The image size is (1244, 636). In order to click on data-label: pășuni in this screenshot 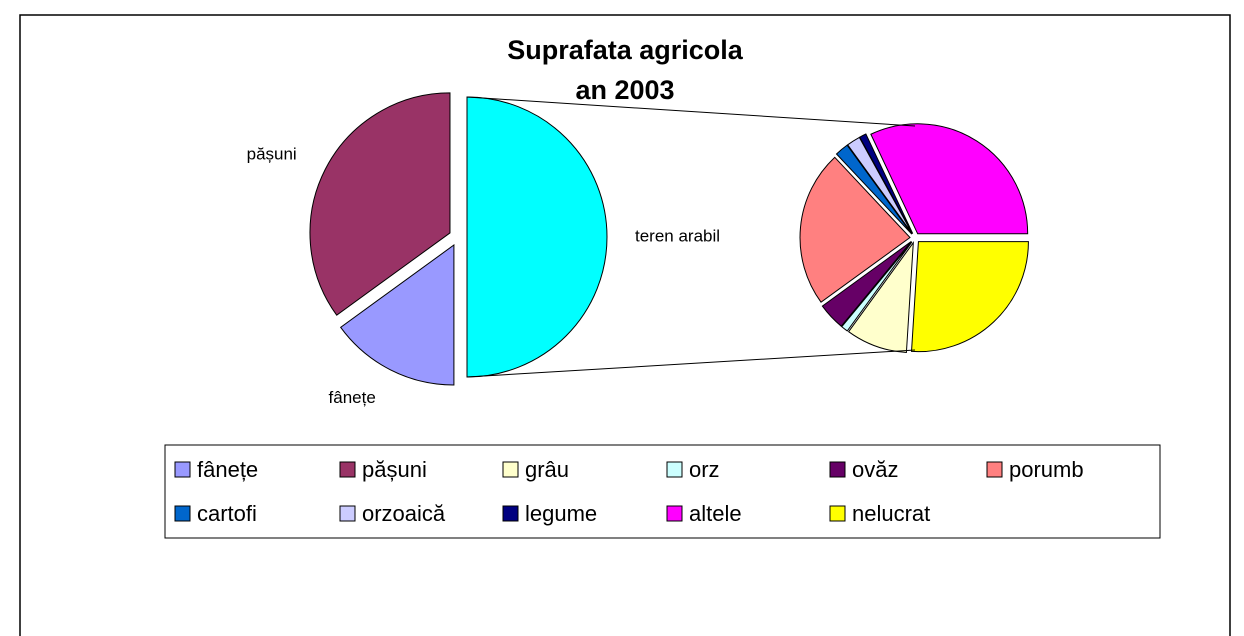, I will do `click(272, 153)`.